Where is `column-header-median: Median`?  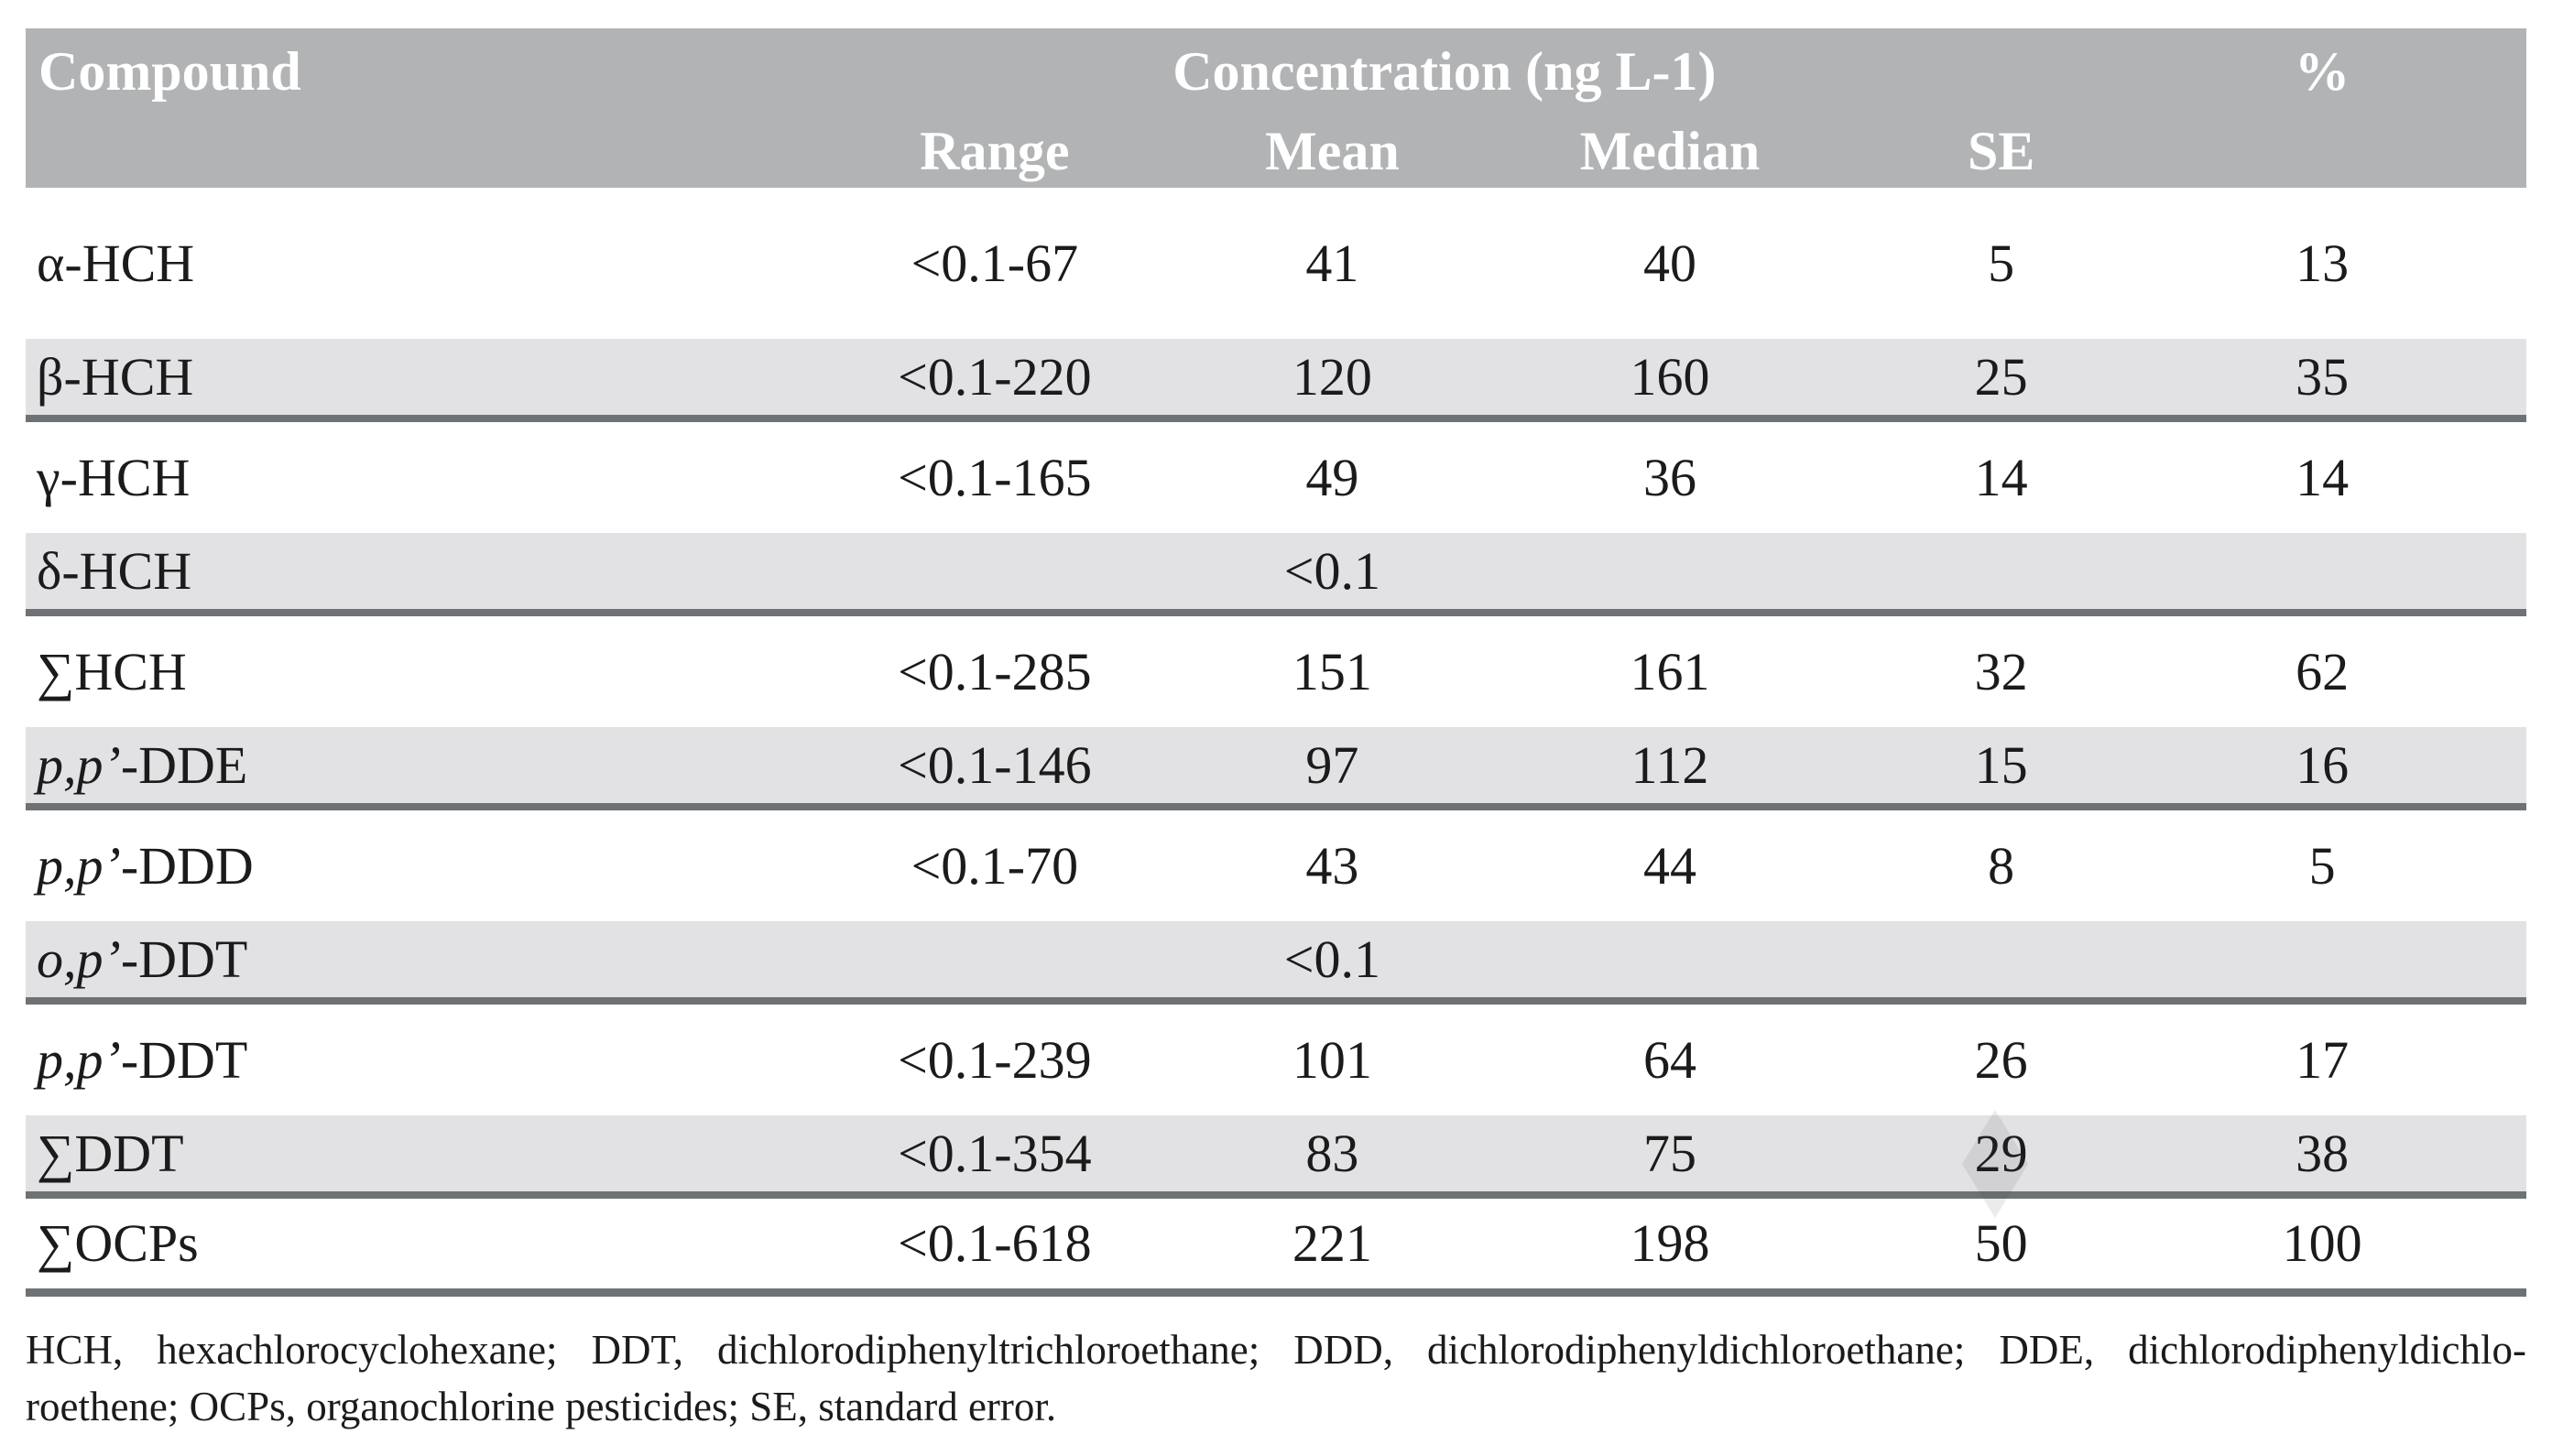 column-header-median: Median is located at coordinates (1669, 151).